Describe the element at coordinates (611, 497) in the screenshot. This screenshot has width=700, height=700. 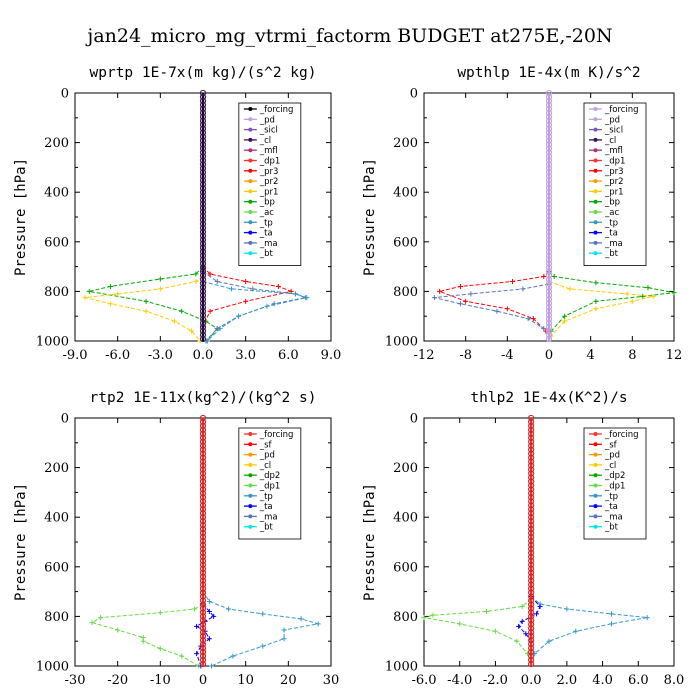
I see `legend-label: _tp` at that location.